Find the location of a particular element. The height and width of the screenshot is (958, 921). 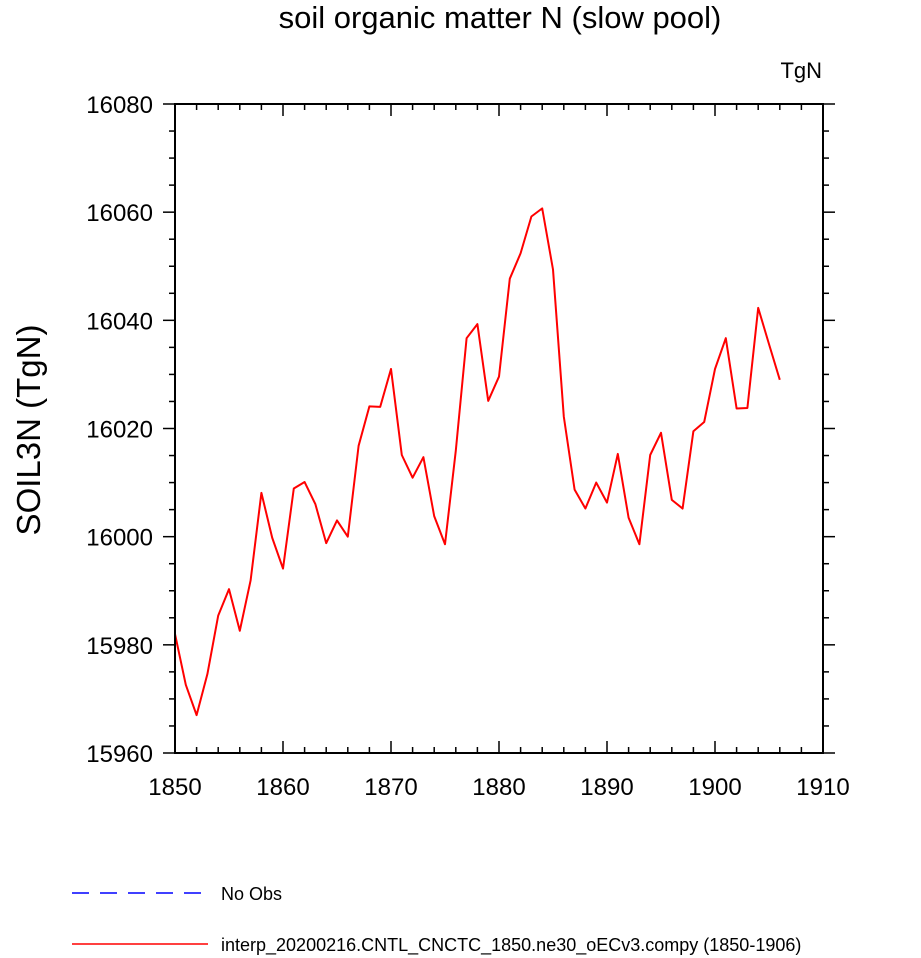

y-tick-label: 16040 is located at coordinates (119, 321).